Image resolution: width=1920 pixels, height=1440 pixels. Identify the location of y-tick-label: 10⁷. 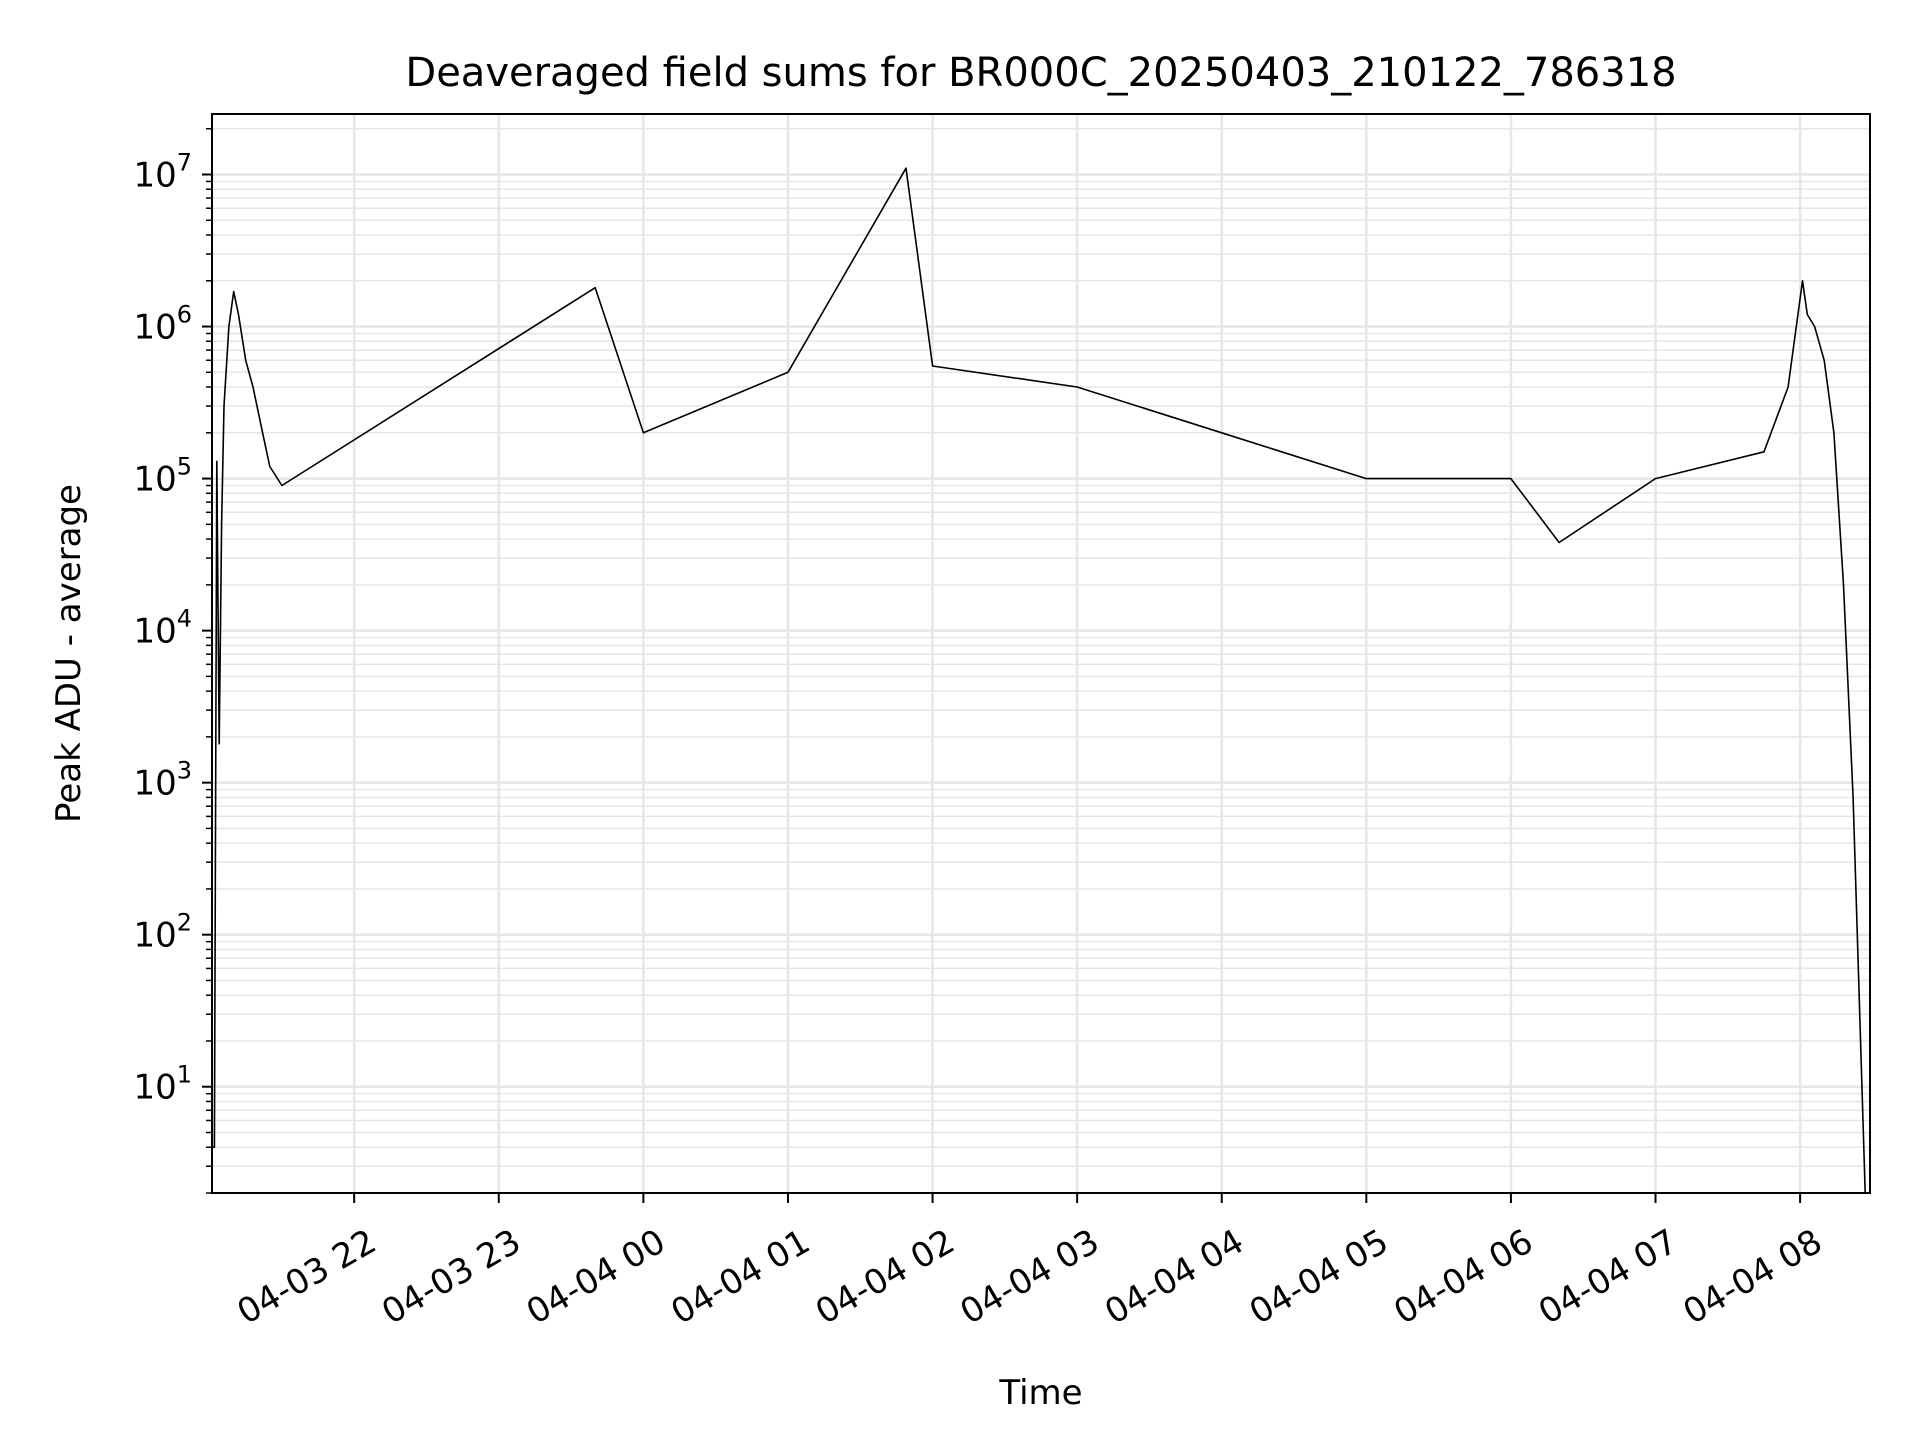
(162, 172).